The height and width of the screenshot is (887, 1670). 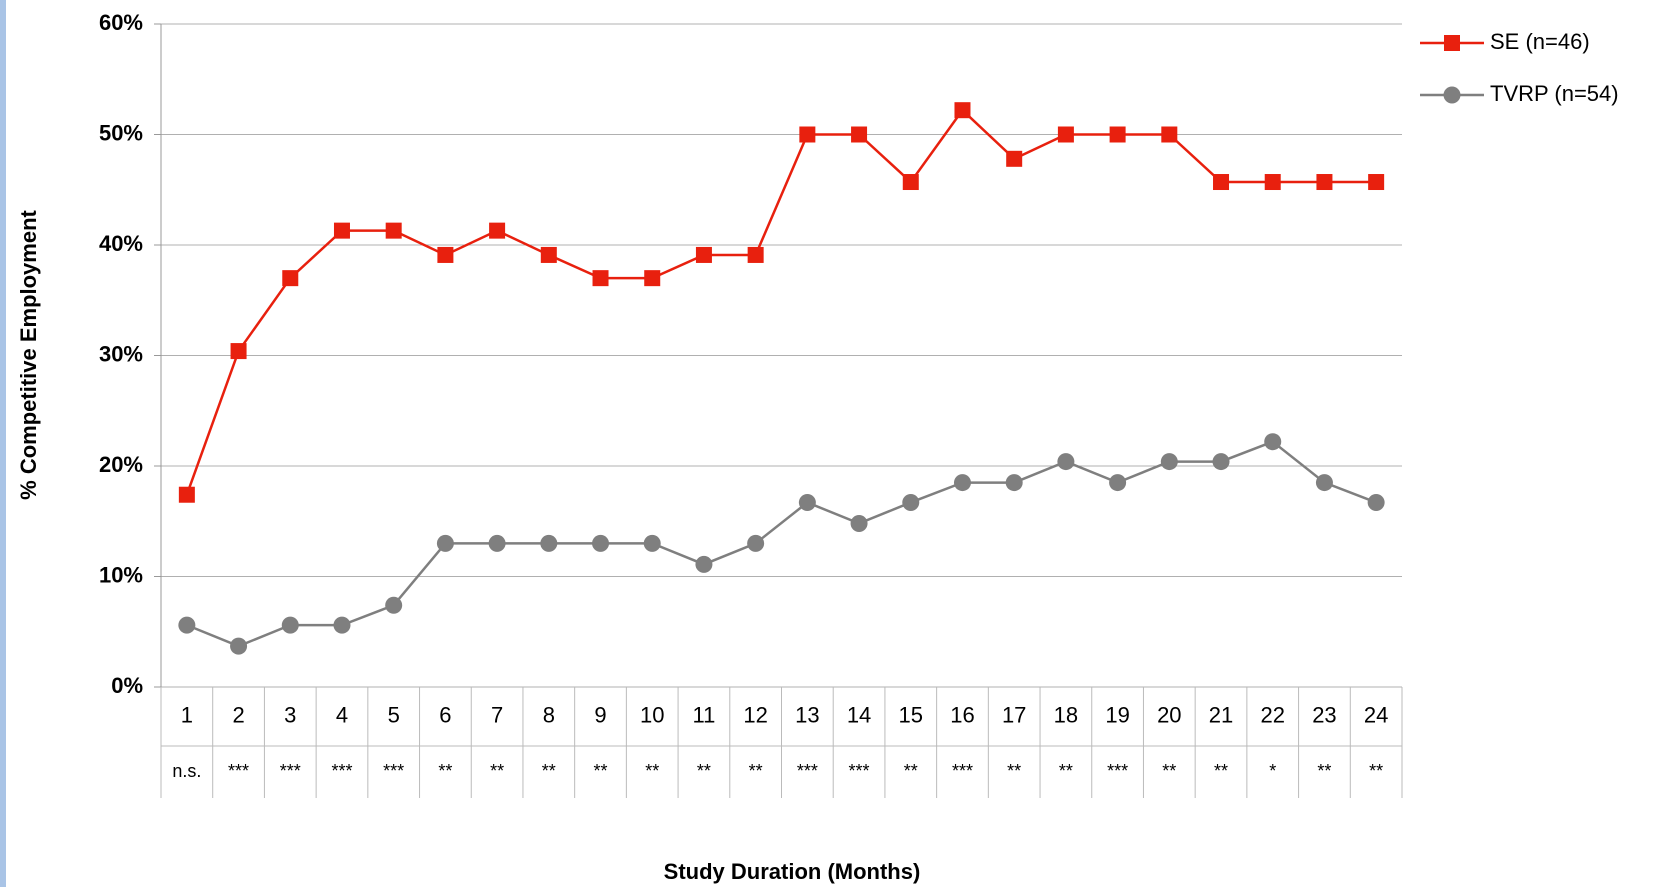 What do you see at coordinates (127, 685) in the screenshot?
I see `y-tick-label: 0%` at bounding box center [127, 685].